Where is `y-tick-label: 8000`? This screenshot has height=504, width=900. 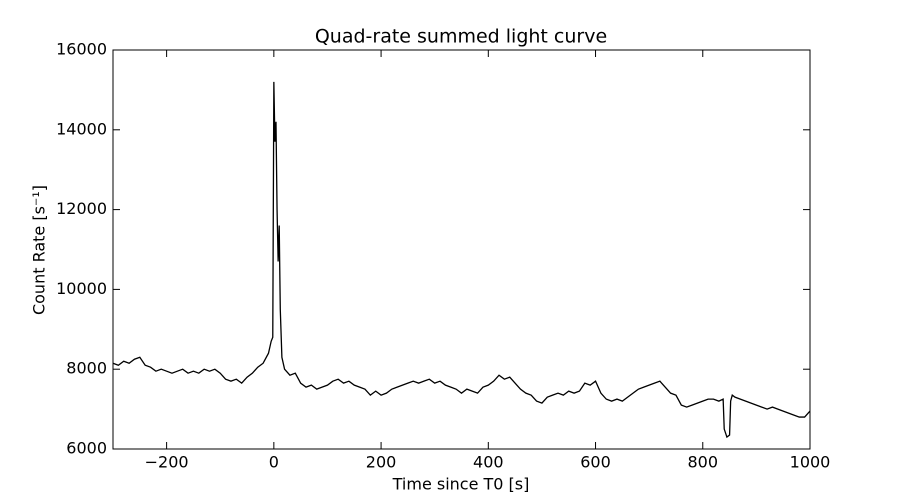 y-tick-label: 8000 is located at coordinates (86, 368).